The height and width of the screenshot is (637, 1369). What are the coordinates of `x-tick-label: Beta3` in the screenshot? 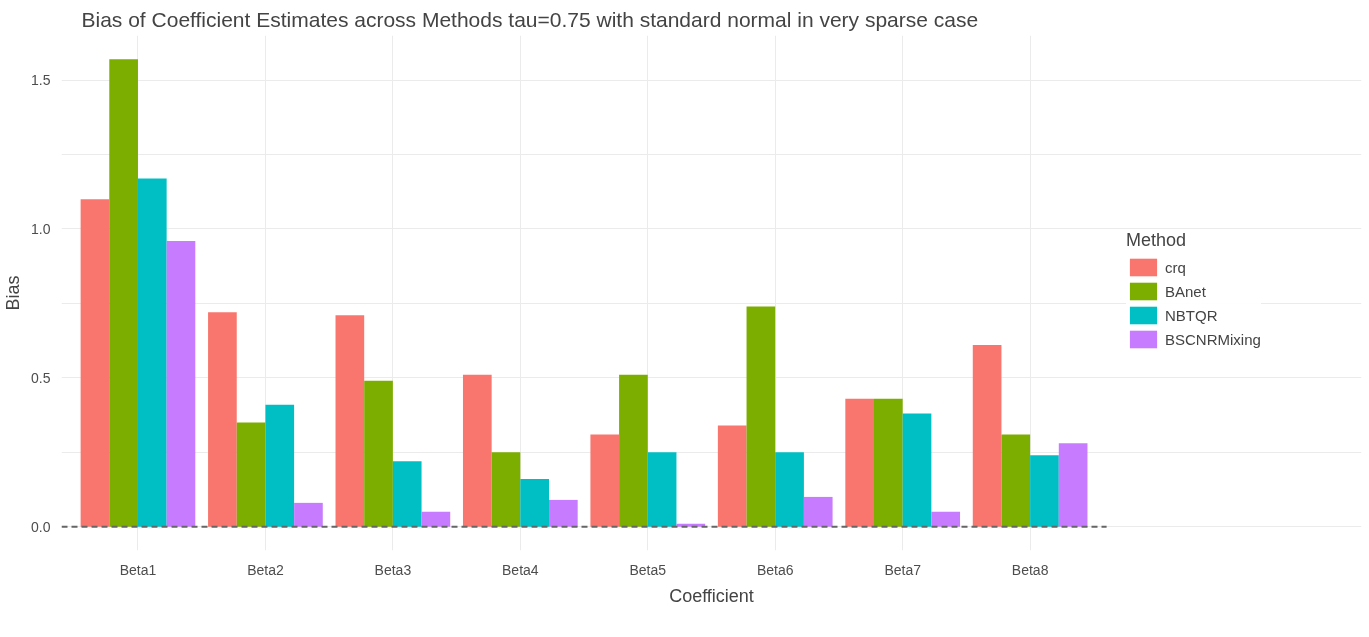 It's located at (393, 569).